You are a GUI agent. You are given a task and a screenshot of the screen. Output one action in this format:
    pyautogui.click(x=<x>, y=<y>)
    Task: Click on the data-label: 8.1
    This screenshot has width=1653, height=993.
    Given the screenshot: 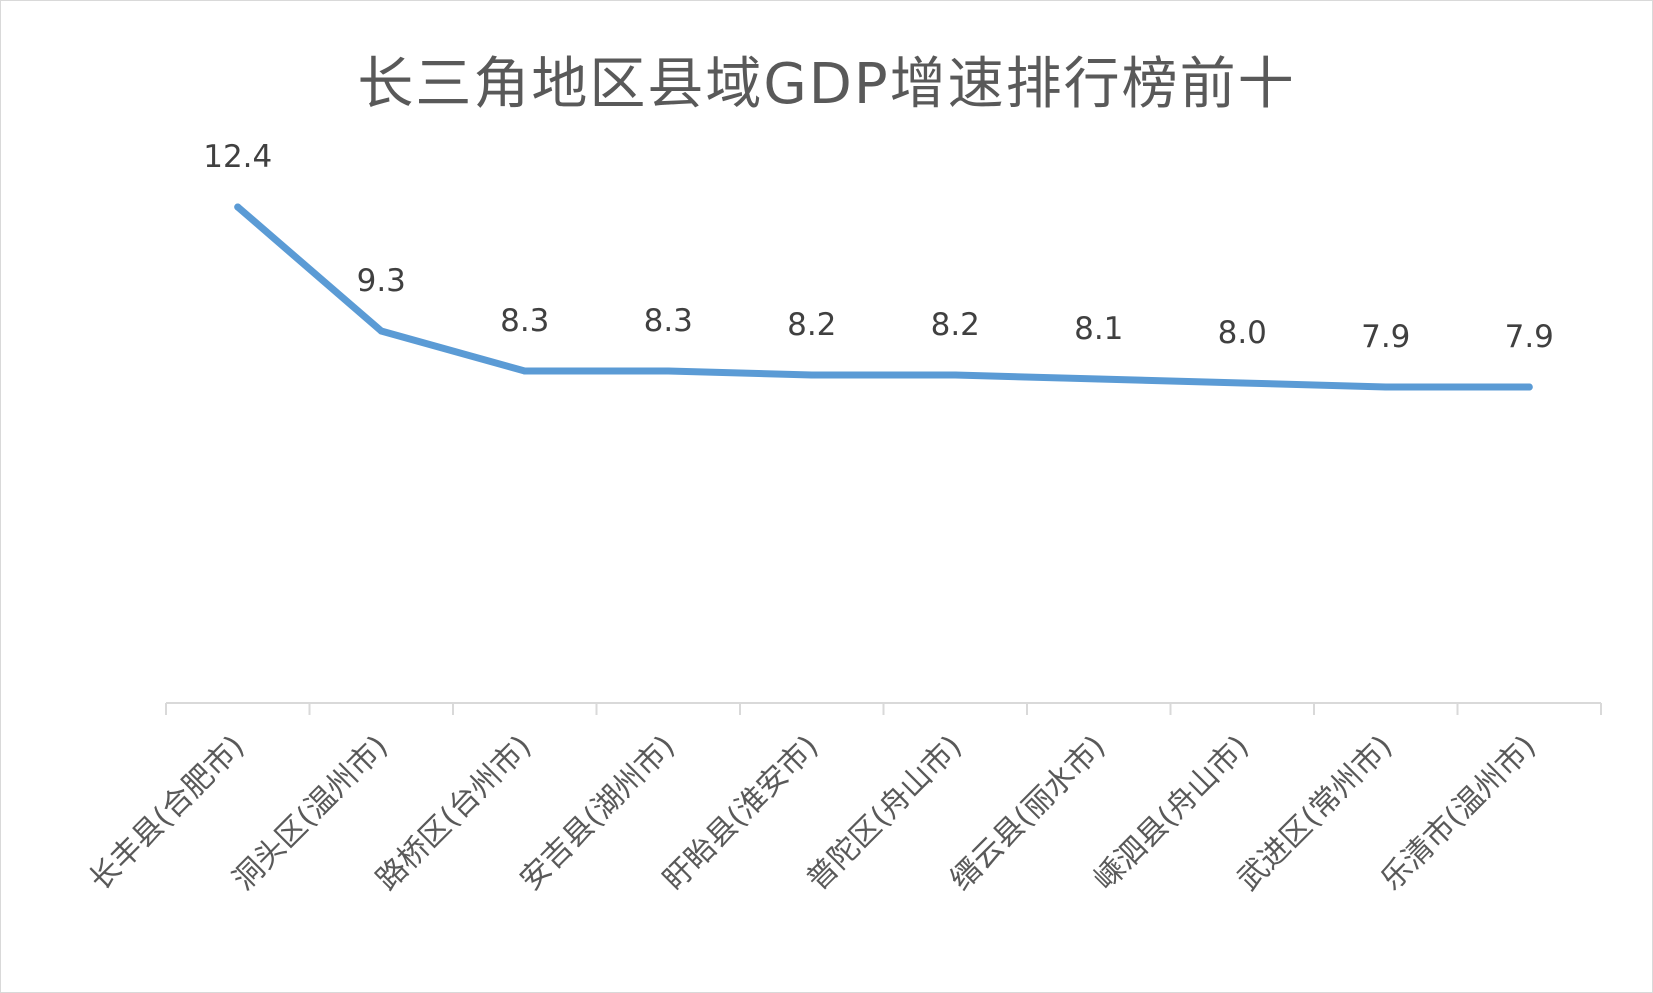 What is the action you would take?
    pyautogui.click(x=1098, y=329)
    